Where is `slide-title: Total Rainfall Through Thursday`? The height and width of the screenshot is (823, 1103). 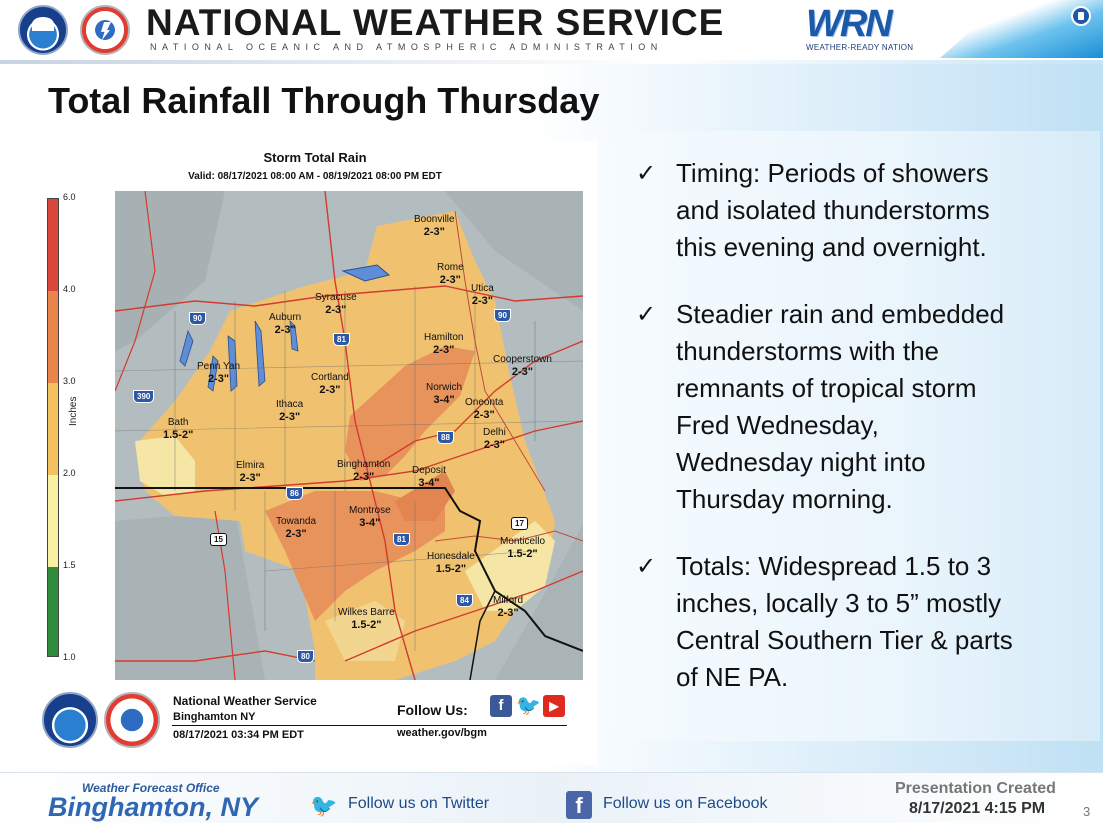 slide-title: Total Rainfall Through Thursday is located at coordinates (324, 100).